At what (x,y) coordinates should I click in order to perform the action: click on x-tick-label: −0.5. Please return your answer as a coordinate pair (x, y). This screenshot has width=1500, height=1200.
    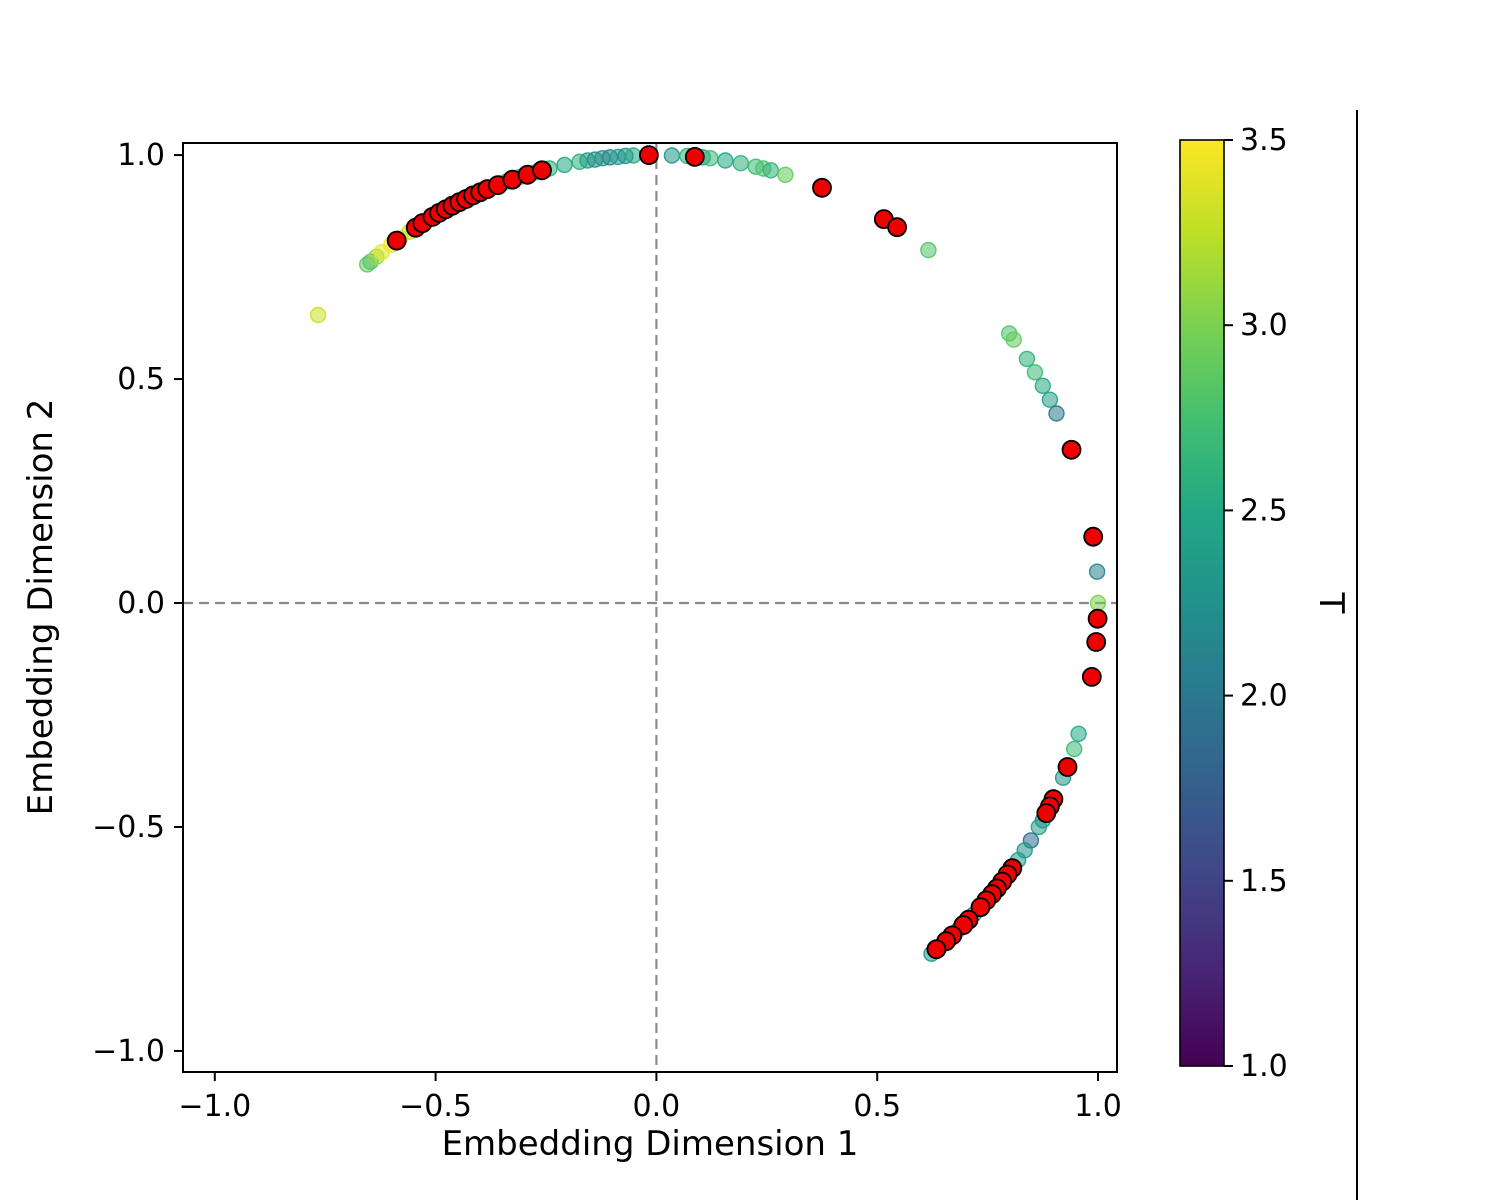
    Looking at the image, I should click on (435, 1106).